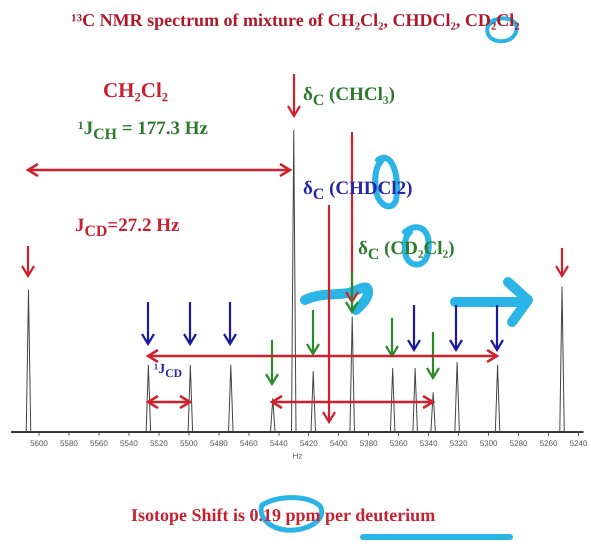 This screenshot has width=591, height=546. Describe the element at coordinates (549, 443) in the screenshot. I see `x-tick-label: 5260` at that location.